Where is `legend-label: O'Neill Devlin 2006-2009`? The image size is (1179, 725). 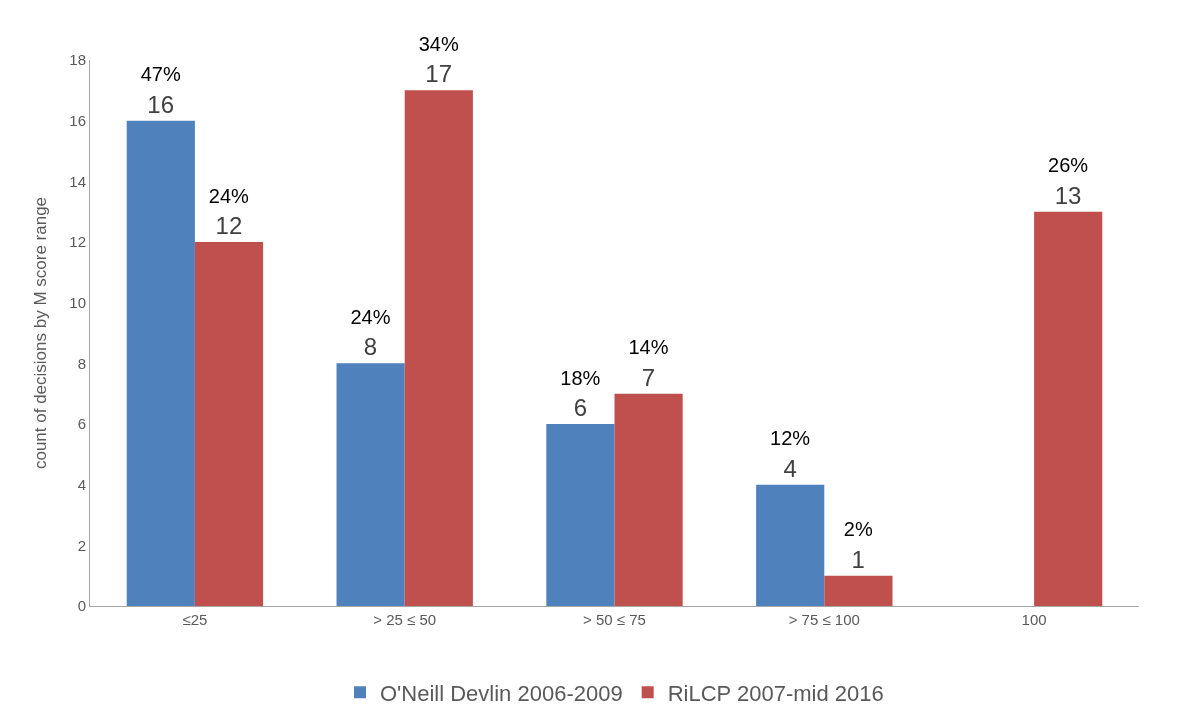 legend-label: O'Neill Devlin 2006-2009 is located at coordinates (501, 693).